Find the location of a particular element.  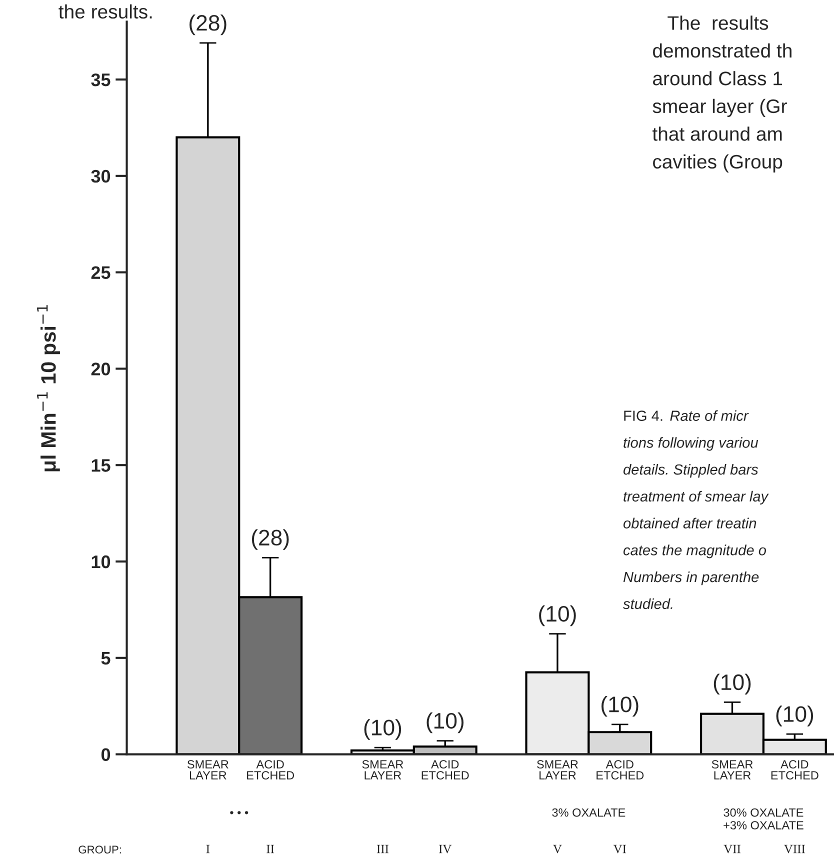

annotation: treatment of smear lay is located at coordinates (696, 497).